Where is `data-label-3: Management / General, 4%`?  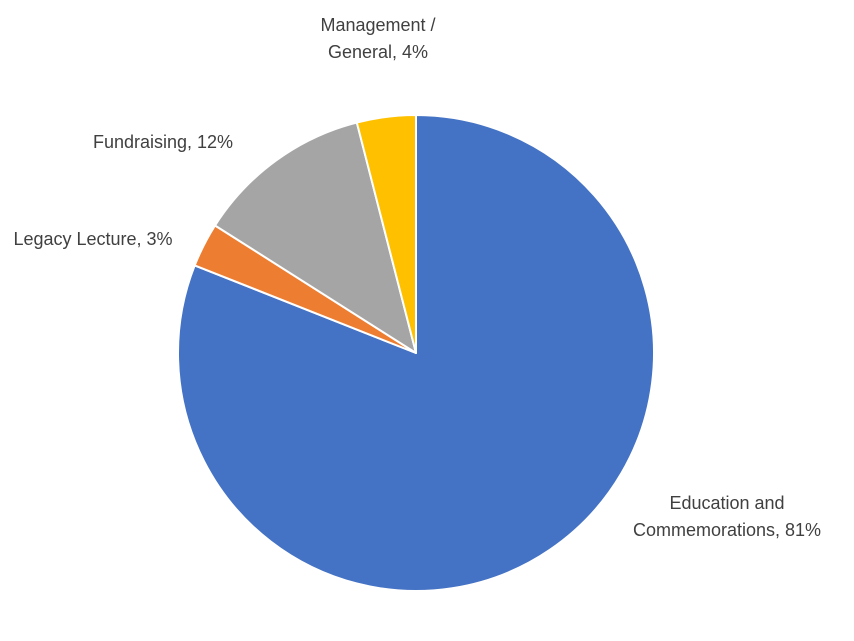 data-label-3: Management / General, 4% is located at coordinates (377, 38).